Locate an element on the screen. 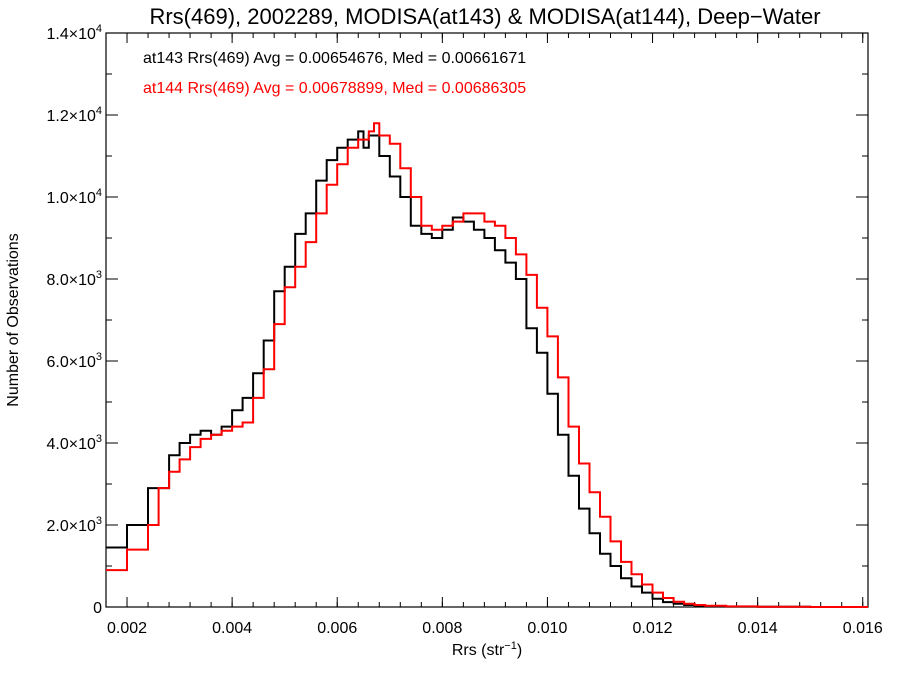 This screenshot has height=680, width=900. x-tick-label: 0.004 is located at coordinates (232, 628).